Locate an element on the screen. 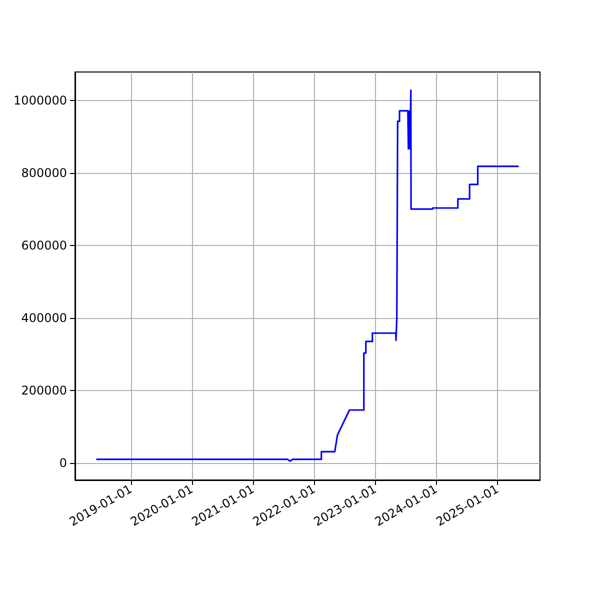 The height and width of the screenshot is (600, 600). y-tick-label: 400000 is located at coordinates (44, 317).